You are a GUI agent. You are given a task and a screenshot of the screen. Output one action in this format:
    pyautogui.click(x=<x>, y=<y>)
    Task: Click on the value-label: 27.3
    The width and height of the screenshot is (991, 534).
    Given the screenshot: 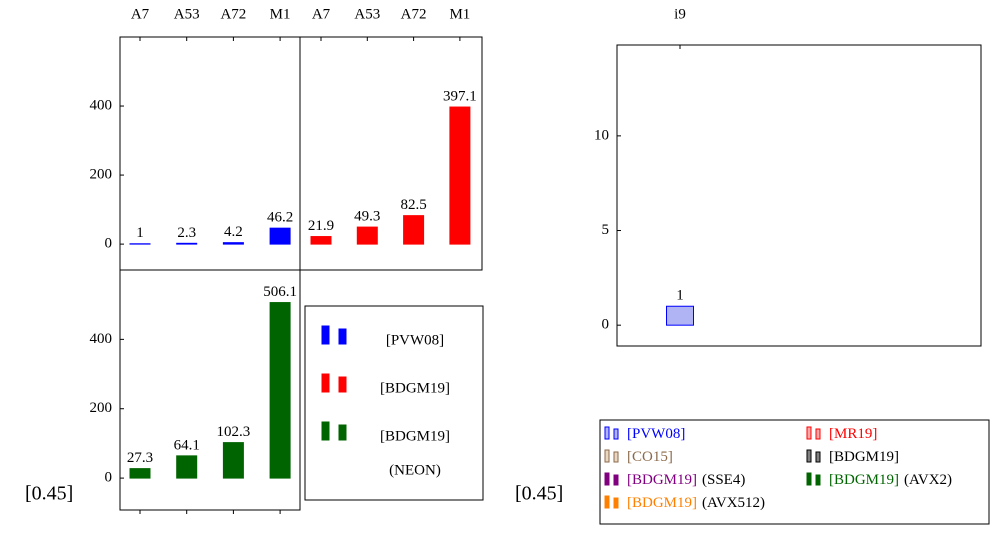 What is the action you would take?
    pyautogui.click(x=140, y=458)
    